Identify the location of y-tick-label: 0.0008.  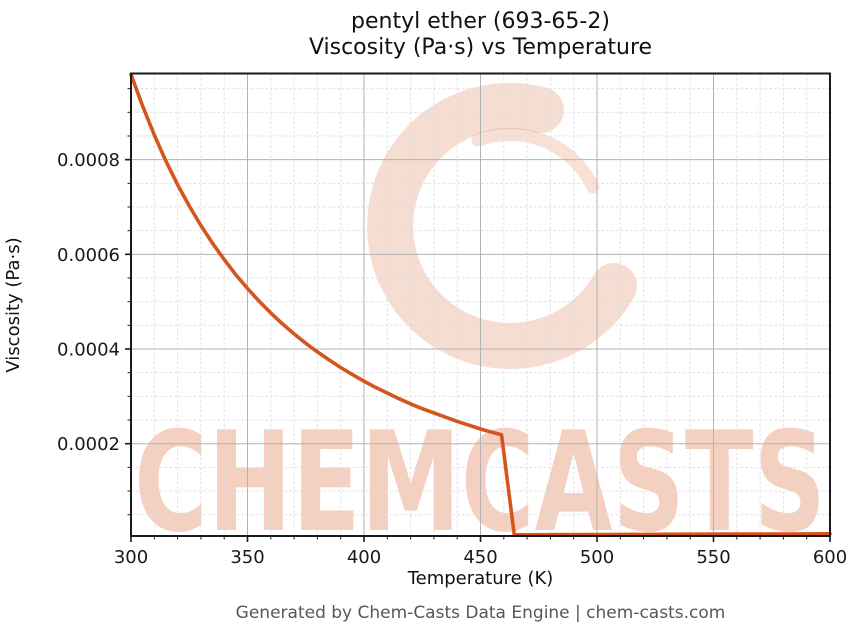
(88, 160).